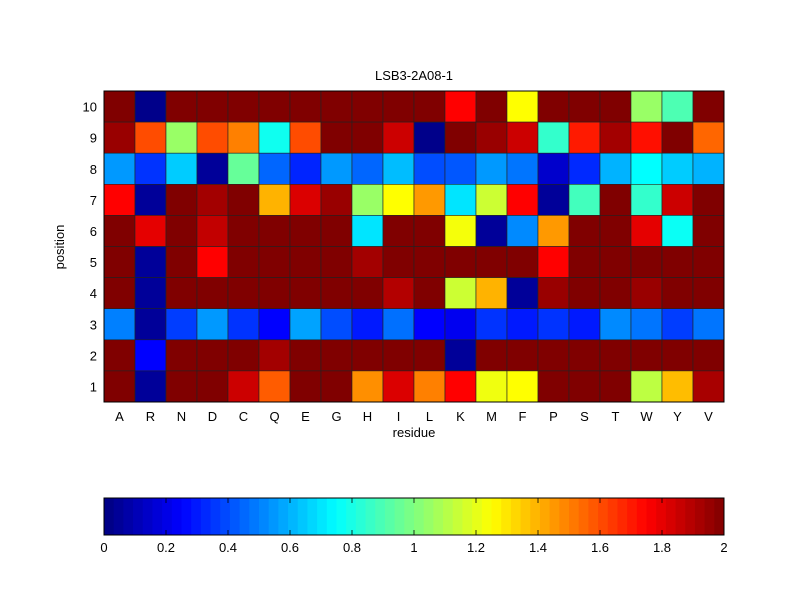  I want to click on x-tick-label: Y, so click(677, 416).